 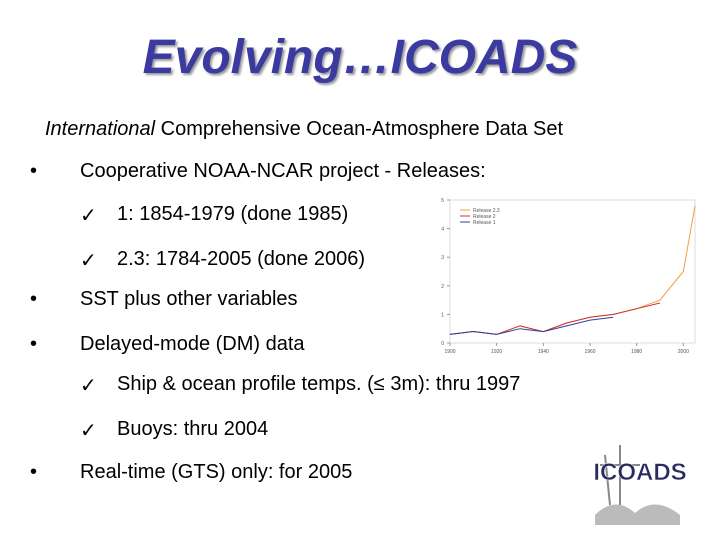 I want to click on x-tick-label: 1960, so click(x=589, y=352).